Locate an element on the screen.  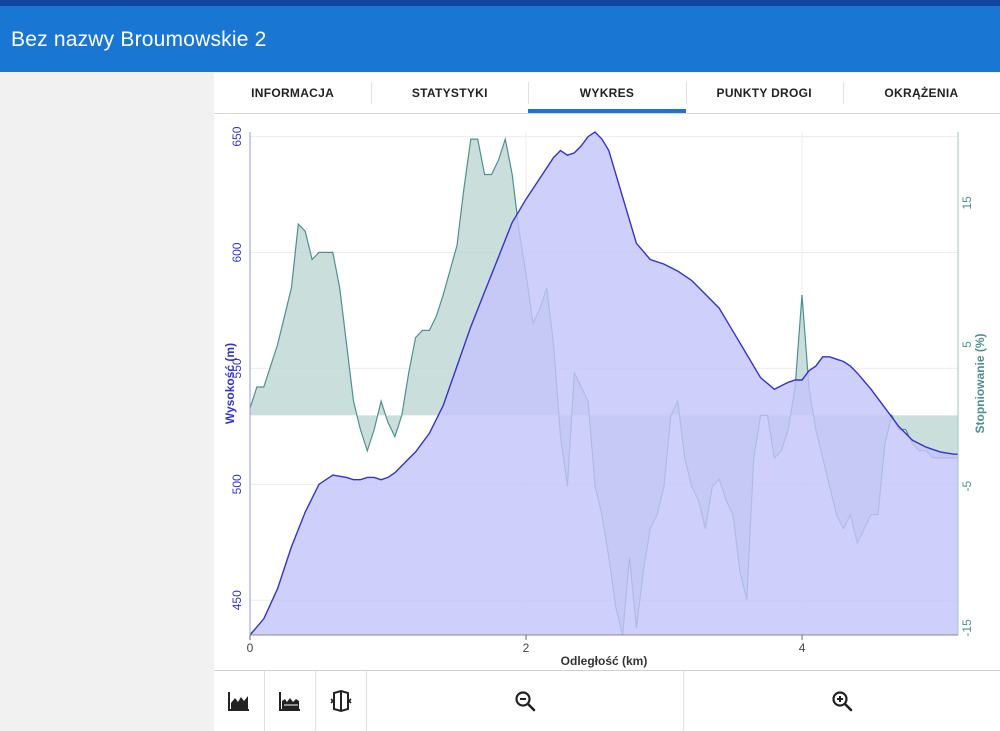
left-tick-label: 450 is located at coordinates (237, 600).